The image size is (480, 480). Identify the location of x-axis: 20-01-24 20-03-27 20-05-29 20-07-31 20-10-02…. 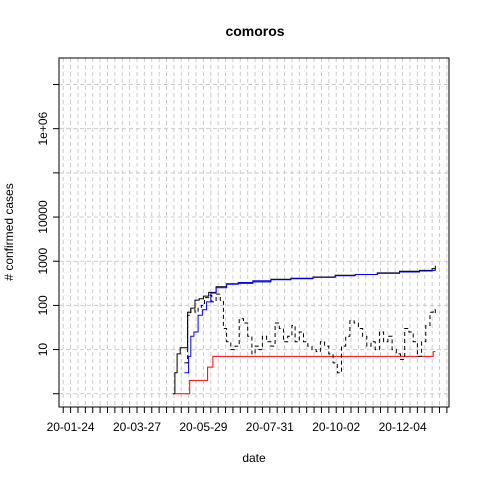
(247, 420).